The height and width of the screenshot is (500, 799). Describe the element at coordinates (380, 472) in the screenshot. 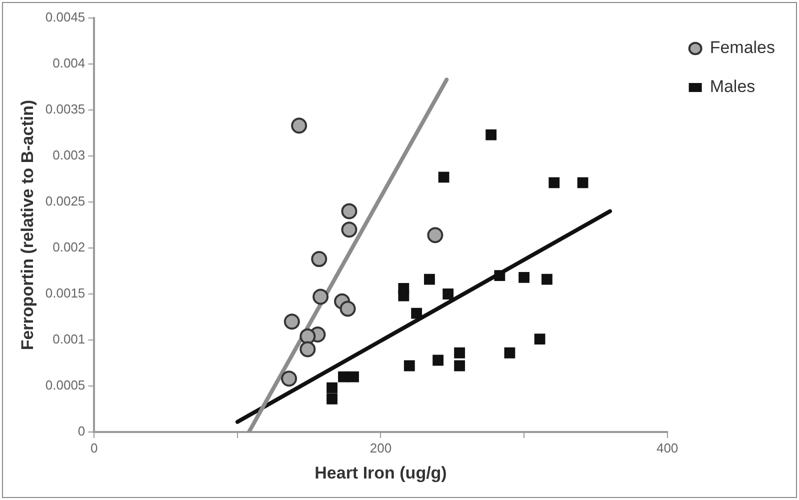

I see `x-axis-title: Heart Iron (ug/g)` at that location.